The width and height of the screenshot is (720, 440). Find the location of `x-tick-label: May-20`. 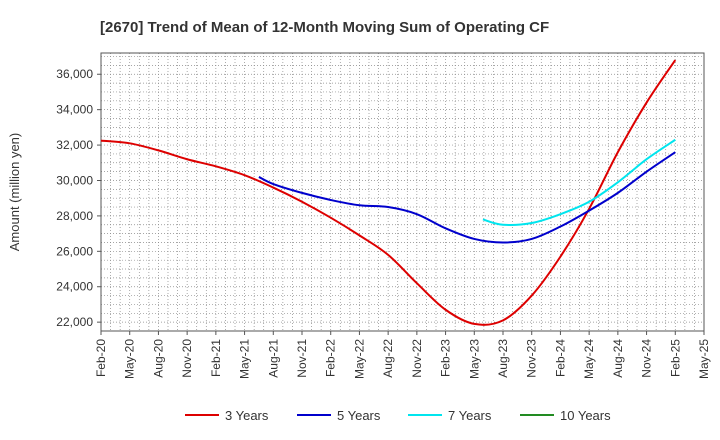

x-tick-label: May-20 is located at coordinates (130, 359).